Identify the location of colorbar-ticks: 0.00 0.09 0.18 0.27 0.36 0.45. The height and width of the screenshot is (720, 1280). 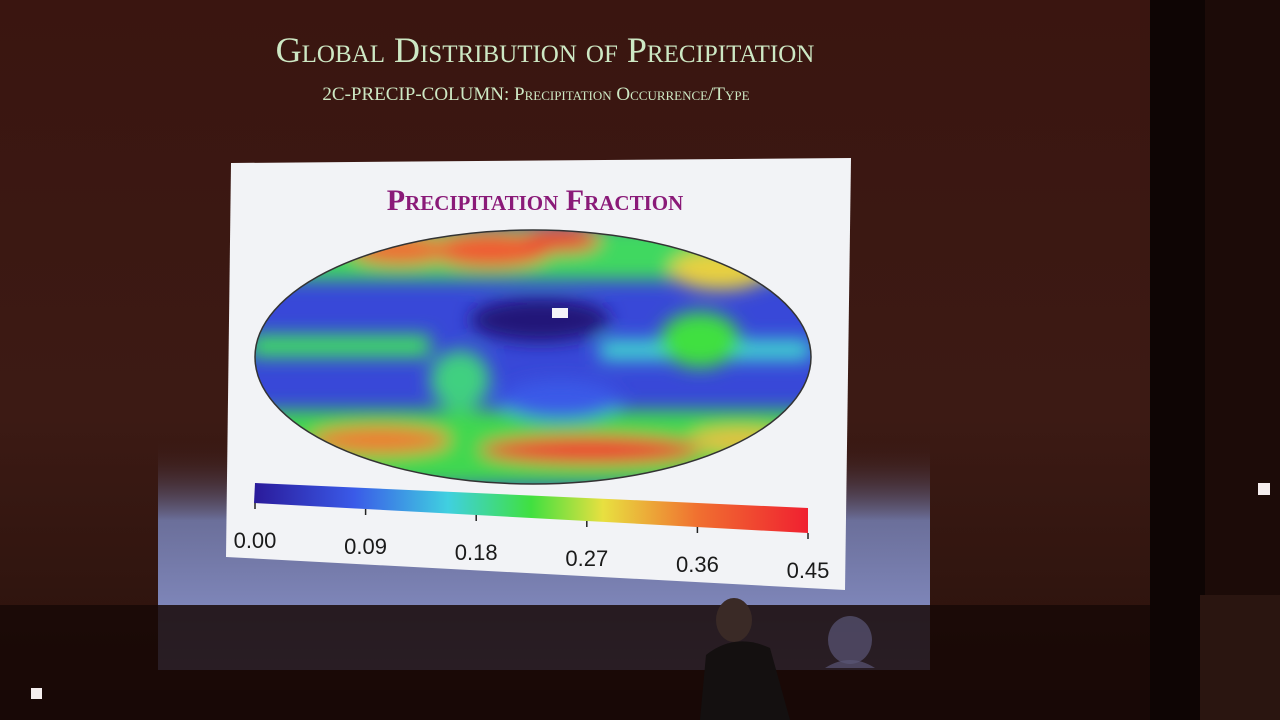
(532, 543).